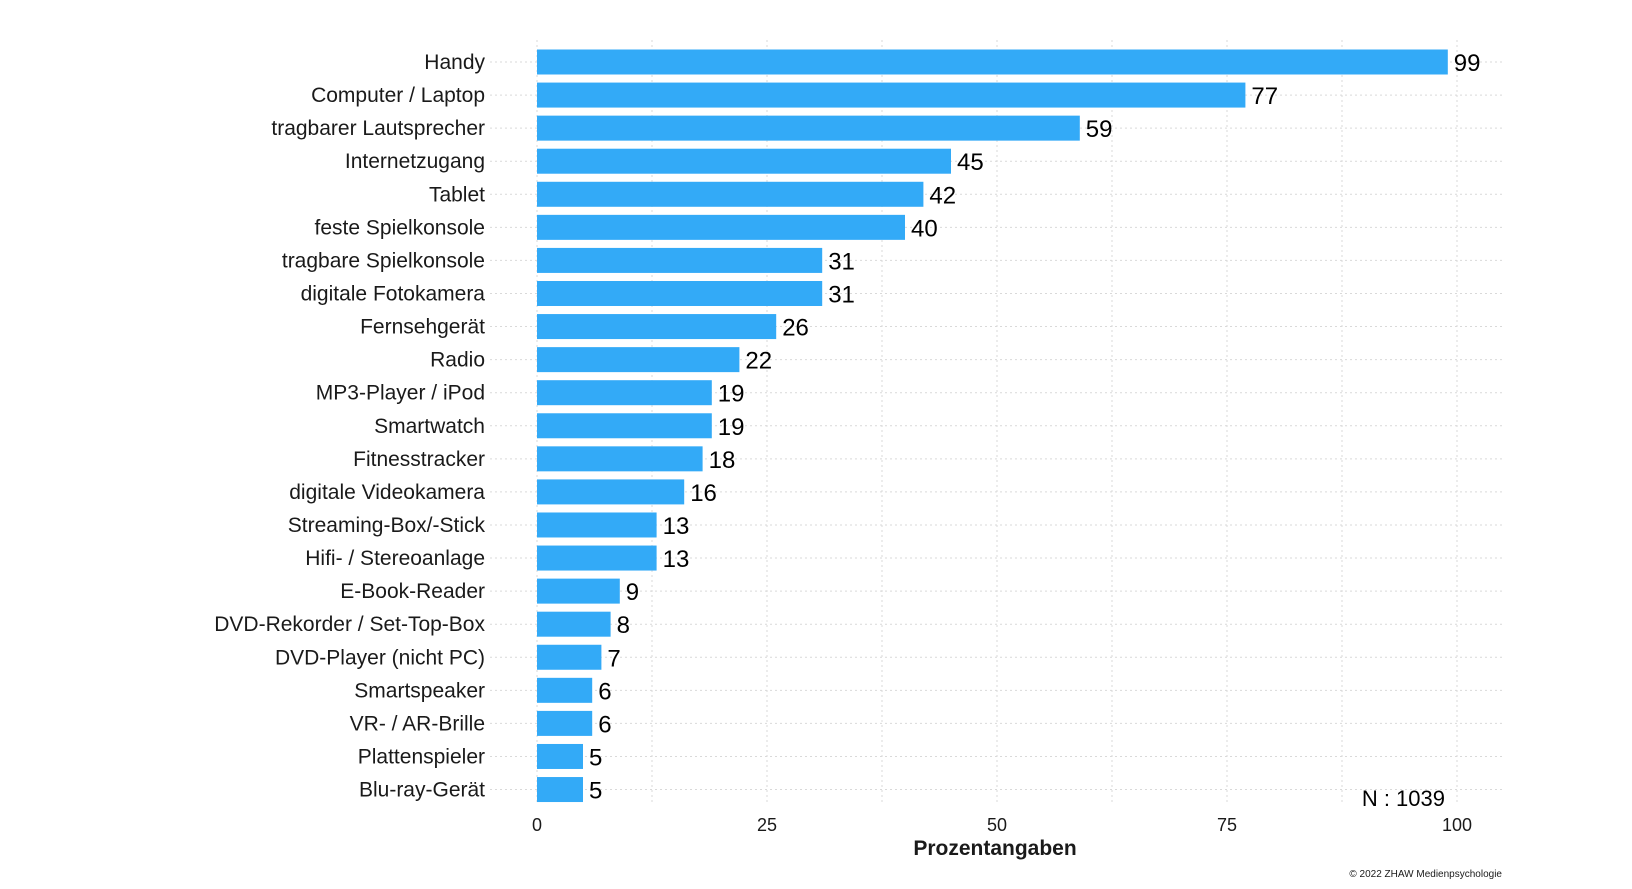  I want to click on category-label: Streaming-Box/-Stick, so click(387, 525).